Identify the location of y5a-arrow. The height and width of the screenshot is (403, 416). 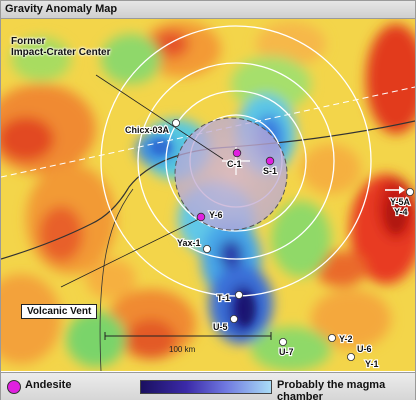
(395, 190).